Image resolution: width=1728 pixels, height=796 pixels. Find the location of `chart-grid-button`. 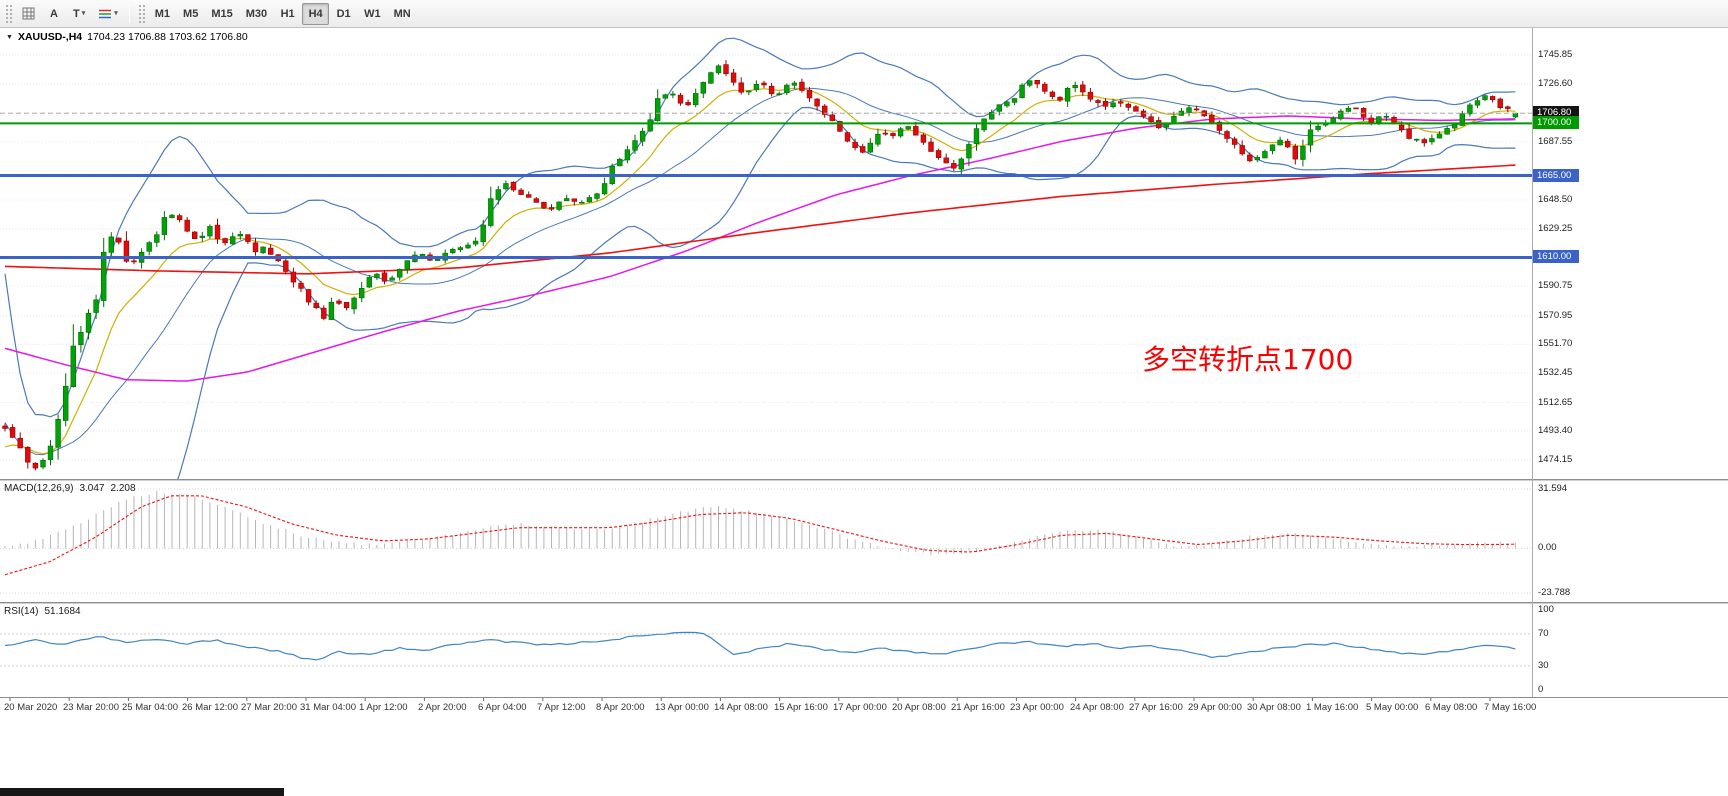

chart-grid-button is located at coordinates (28, 14).